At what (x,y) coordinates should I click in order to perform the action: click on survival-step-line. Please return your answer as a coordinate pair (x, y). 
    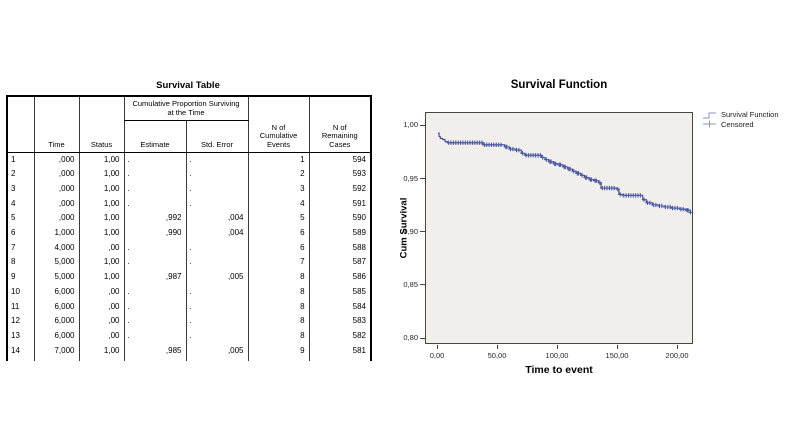
    Looking at the image, I should click on (564, 172).